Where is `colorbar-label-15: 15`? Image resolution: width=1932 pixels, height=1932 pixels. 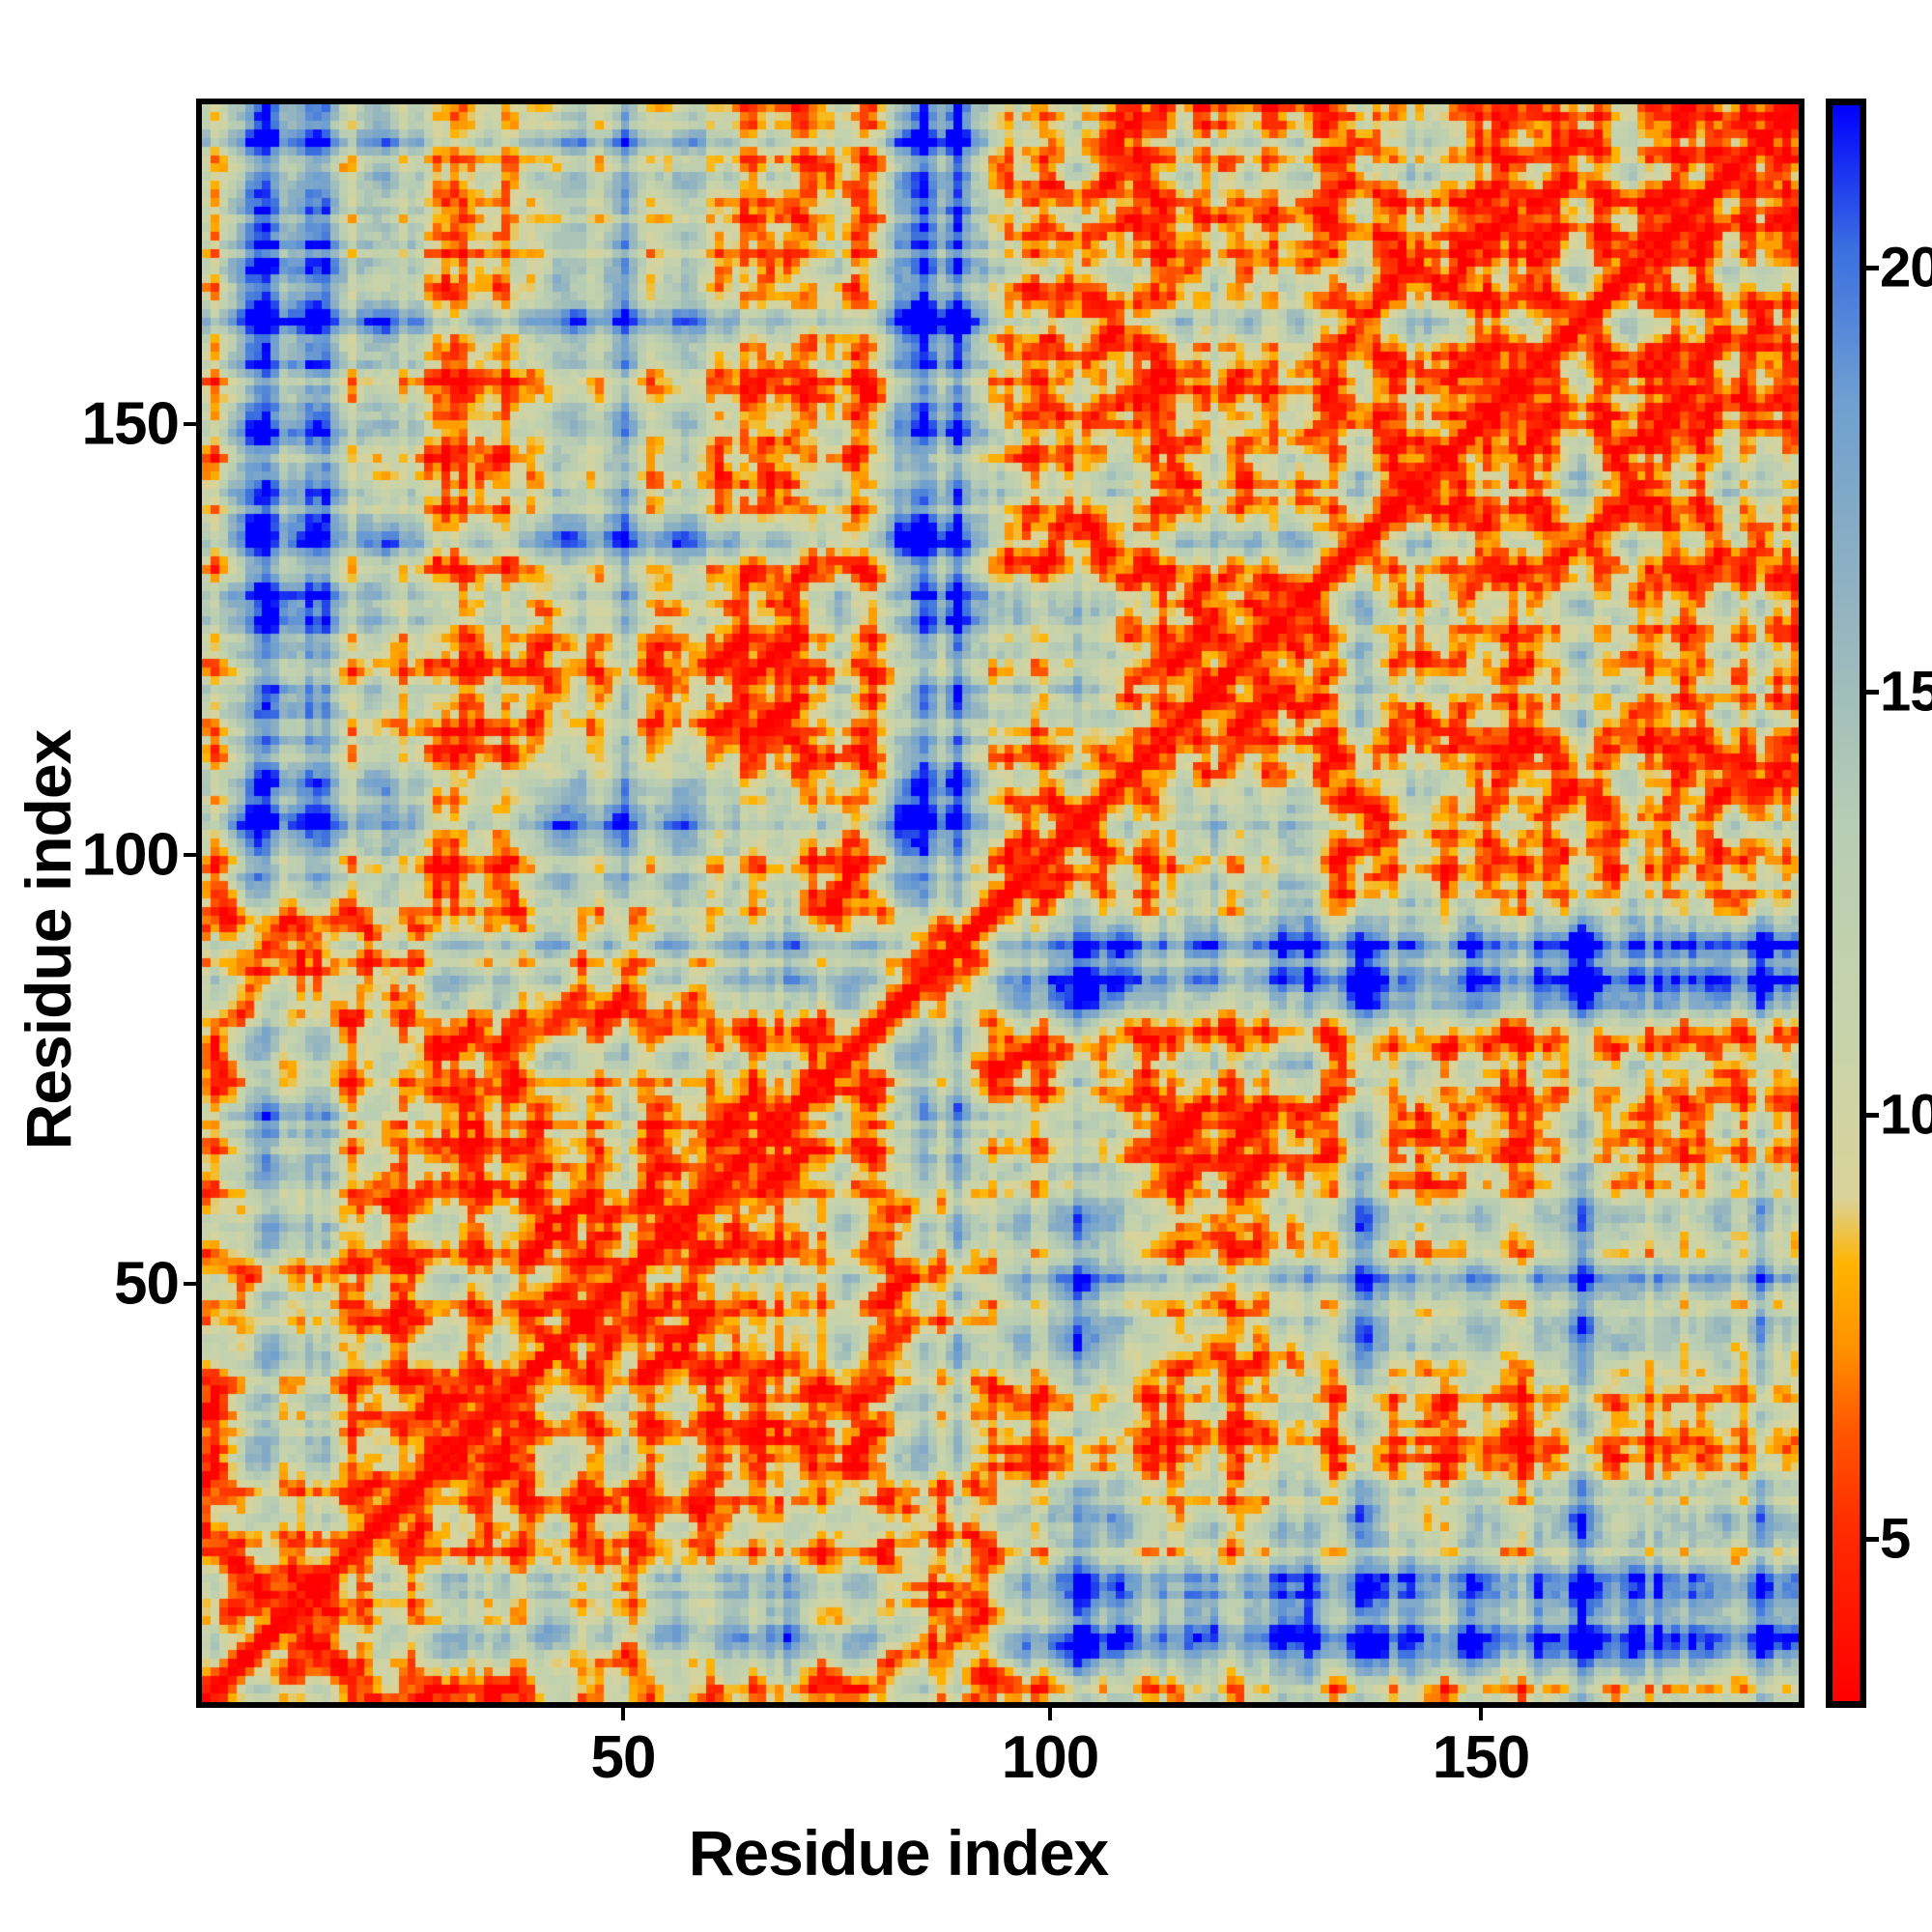
colorbar-label-15: 15 is located at coordinates (1906, 692).